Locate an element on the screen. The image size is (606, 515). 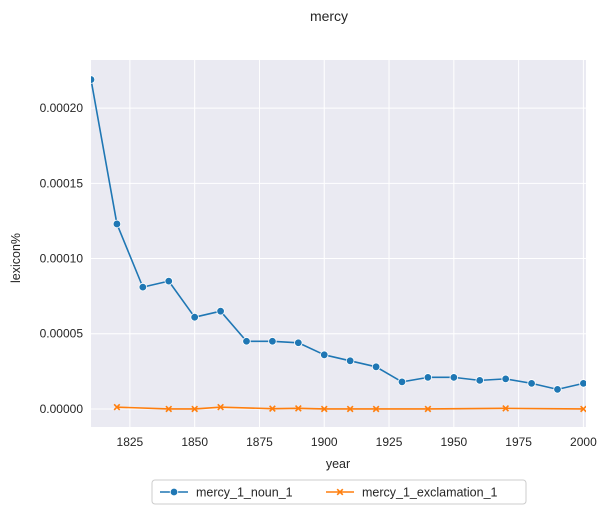
x-tick-label: 1825 is located at coordinates (130, 442).